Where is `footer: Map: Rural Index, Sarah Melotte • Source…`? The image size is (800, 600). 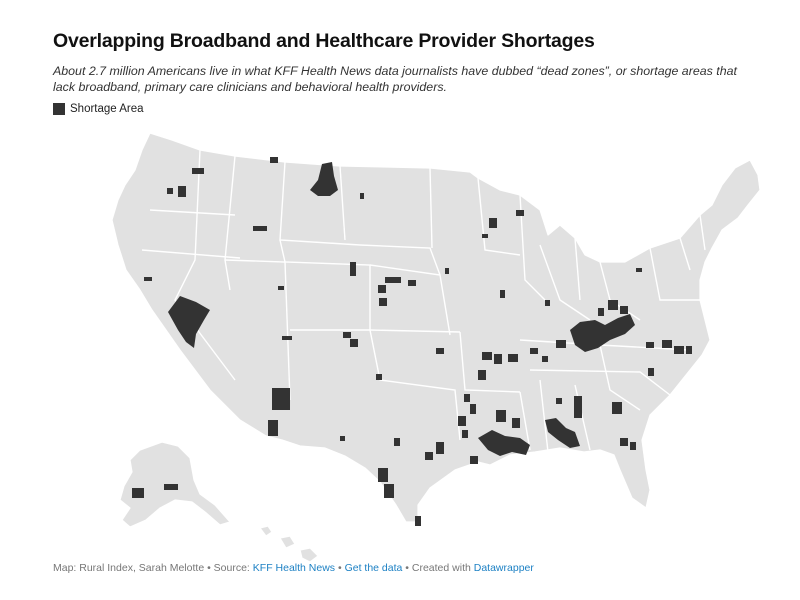
footer: Map: Rural Index, Sarah Melotte • Source… is located at coordinates (293, 568).